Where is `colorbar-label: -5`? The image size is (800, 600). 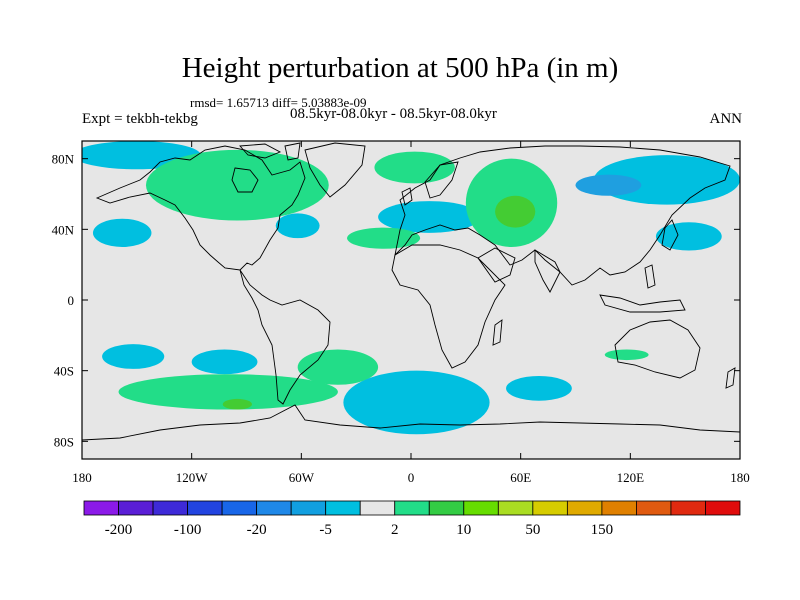 colorbar-label: -5 is located at coordinates (325, 530).